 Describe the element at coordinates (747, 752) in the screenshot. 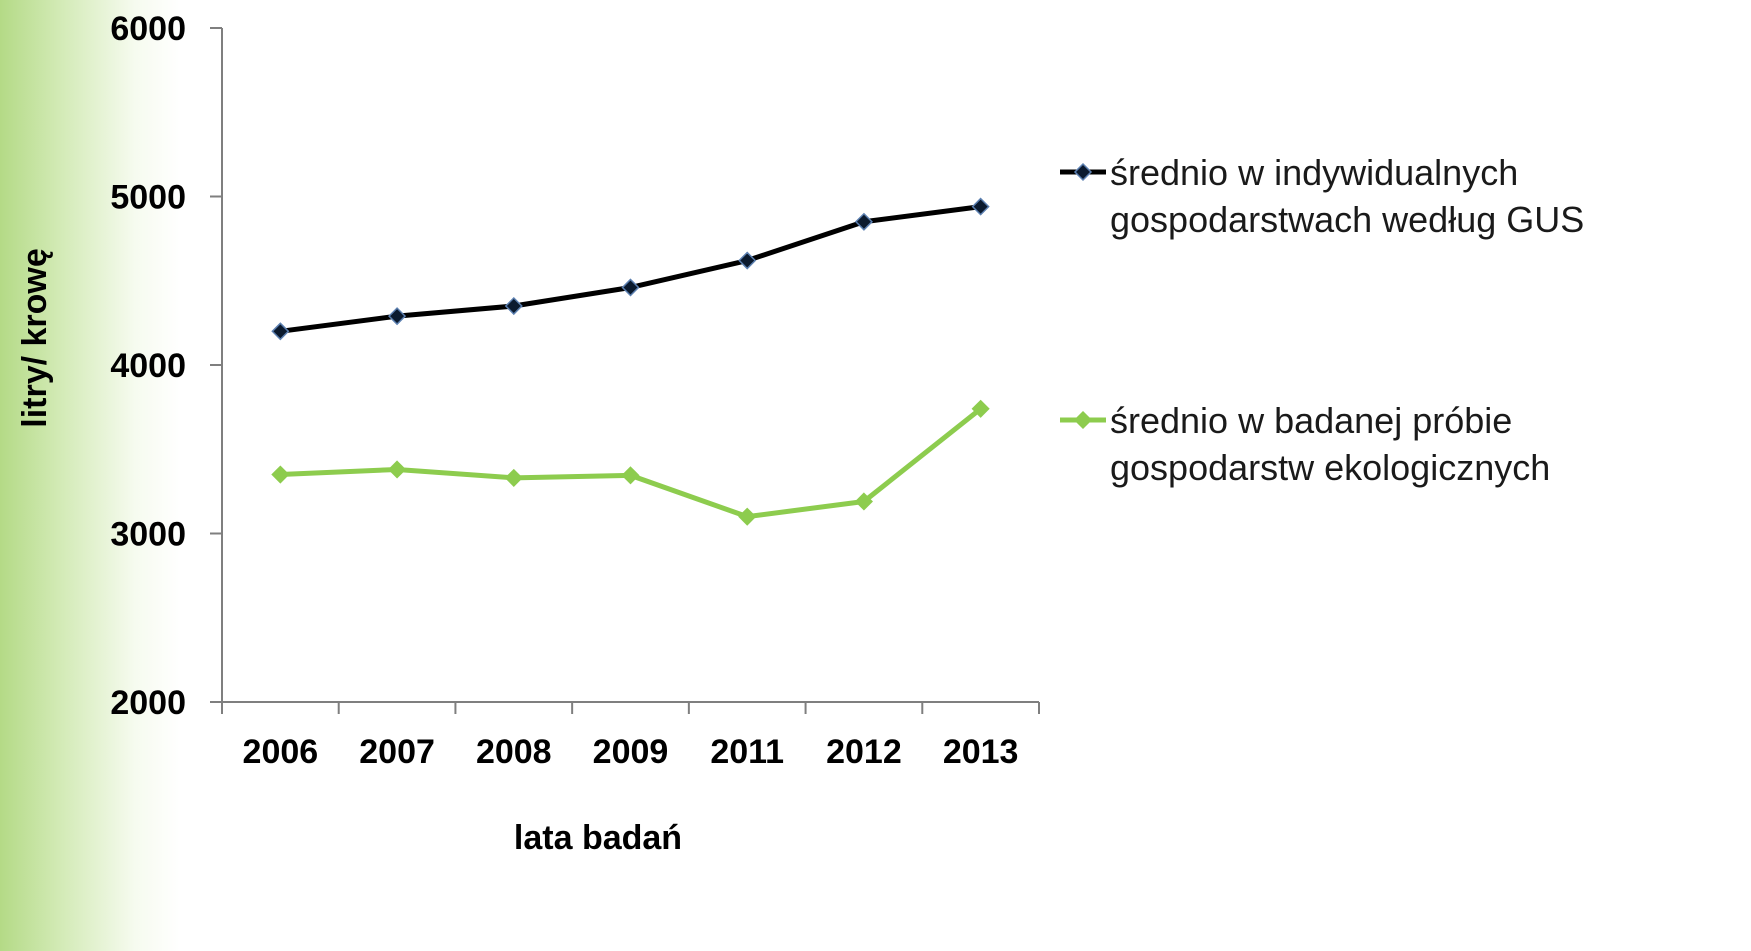

I see `x-tick-label: 2011` at that location.